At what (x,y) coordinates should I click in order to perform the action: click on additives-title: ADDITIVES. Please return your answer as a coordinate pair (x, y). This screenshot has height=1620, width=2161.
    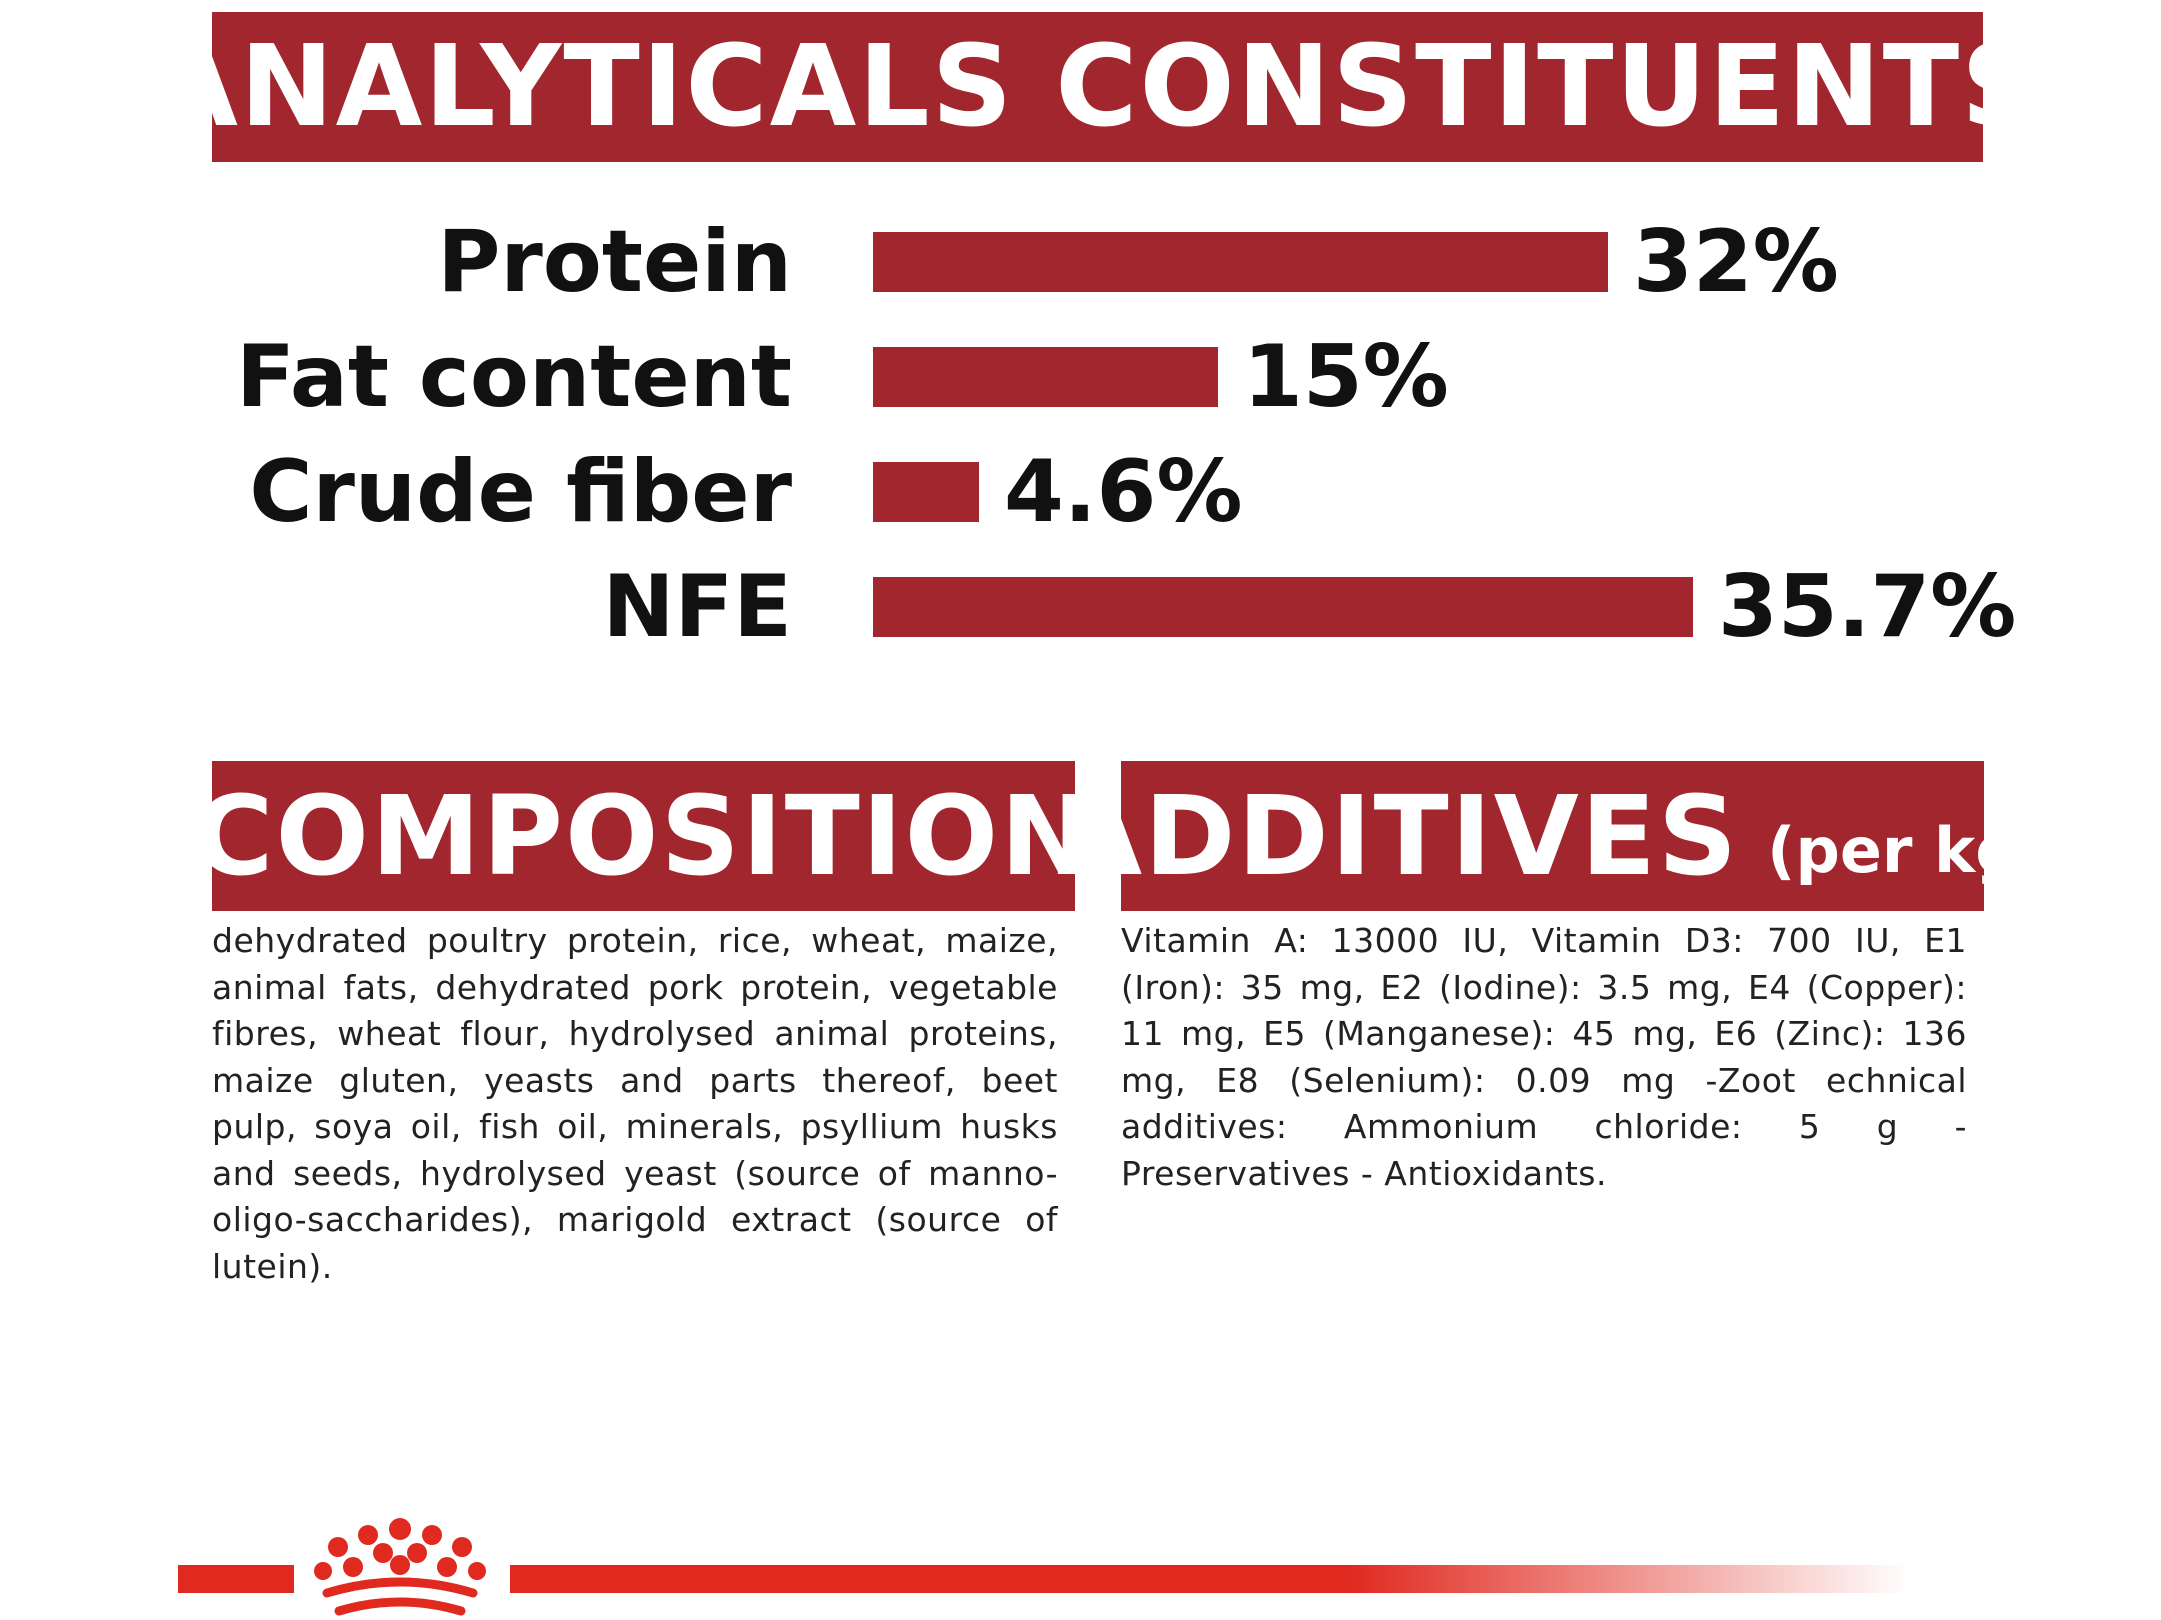
    Looking at the image, I should click on (1398, 836).